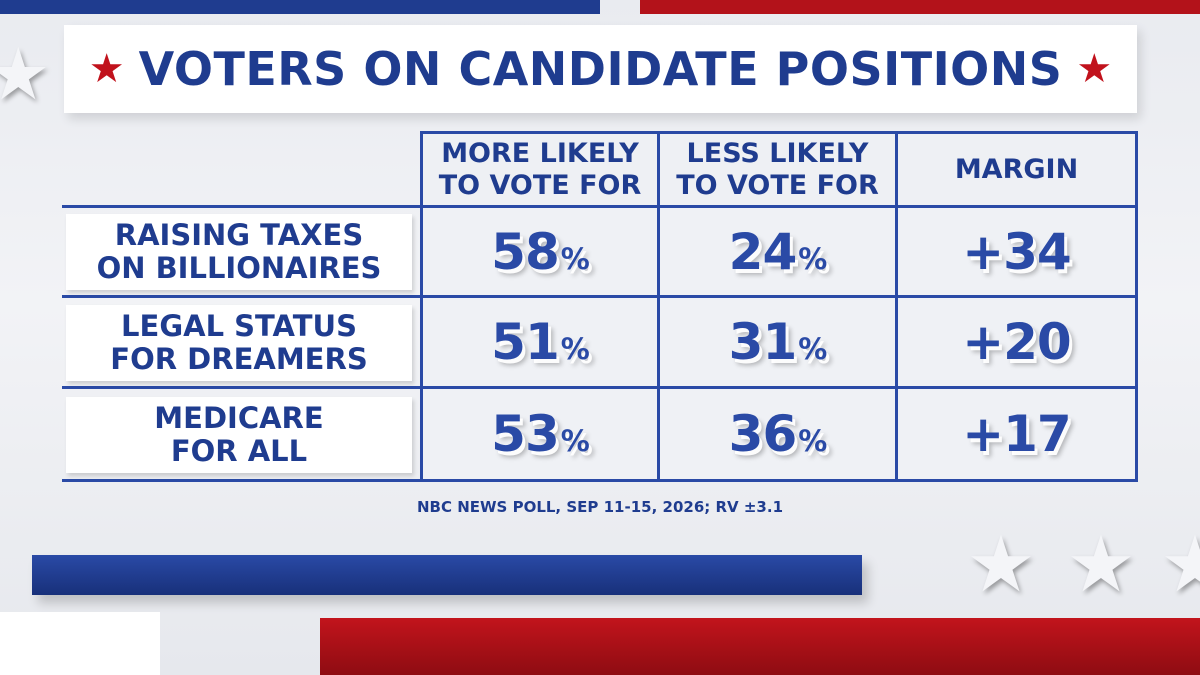 The width and height of the screenshot is (1200, 675). I want to click on source-note: NBC NEWS POLL, SEP 11-15, 2026; RV ±3.1, so click(600, 507).